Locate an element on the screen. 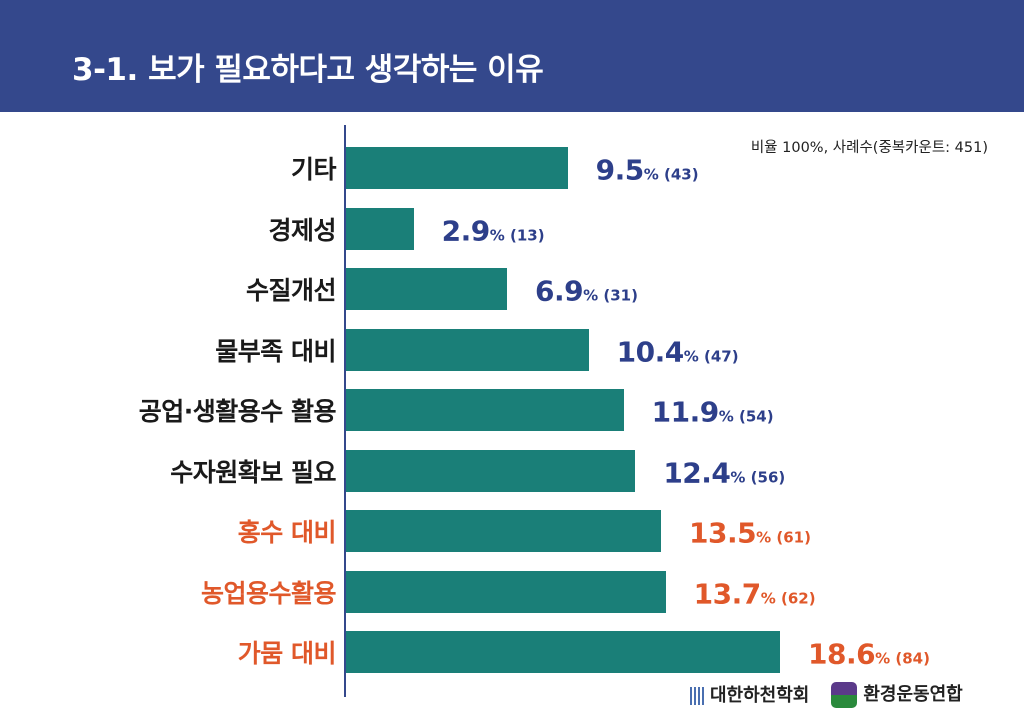 The image size is (1024, 724). count-label: % (84) is located at coordinates (902, 658).